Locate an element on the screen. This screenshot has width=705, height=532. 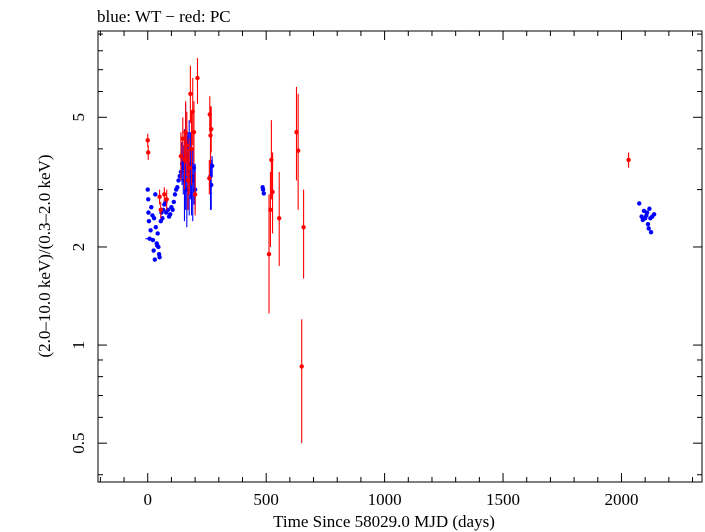
x-tick-label: 0 is located at coordinates (147, 499).